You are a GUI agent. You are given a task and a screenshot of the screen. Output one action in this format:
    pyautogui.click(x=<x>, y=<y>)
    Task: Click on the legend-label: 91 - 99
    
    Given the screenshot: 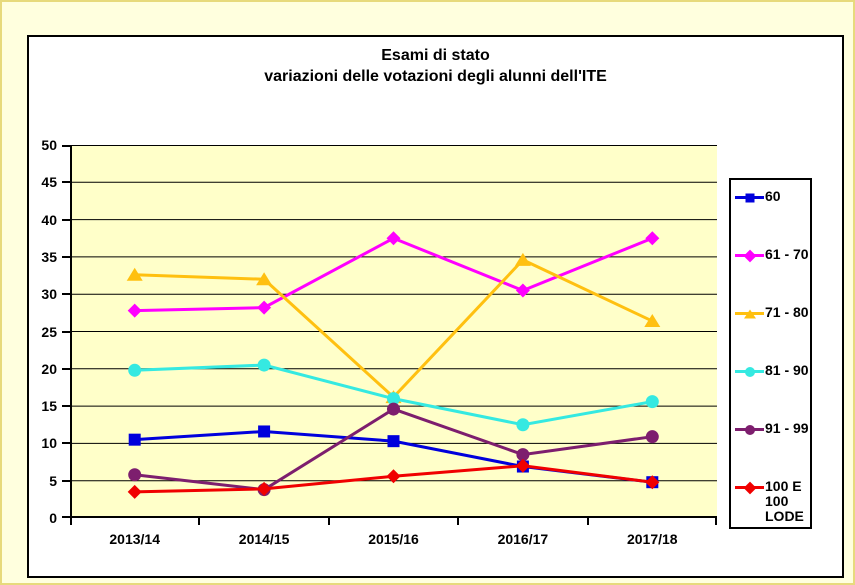 What is the action you would take?
    pyautogui.click(x=787, y=428)
    